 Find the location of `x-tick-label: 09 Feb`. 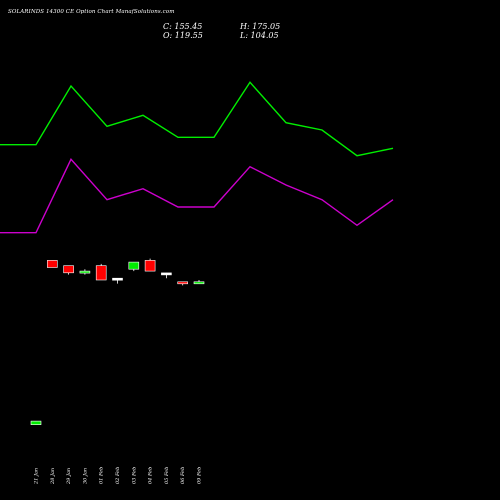

x-tick-label: 09 Feb is located at coordinates (200, 475).